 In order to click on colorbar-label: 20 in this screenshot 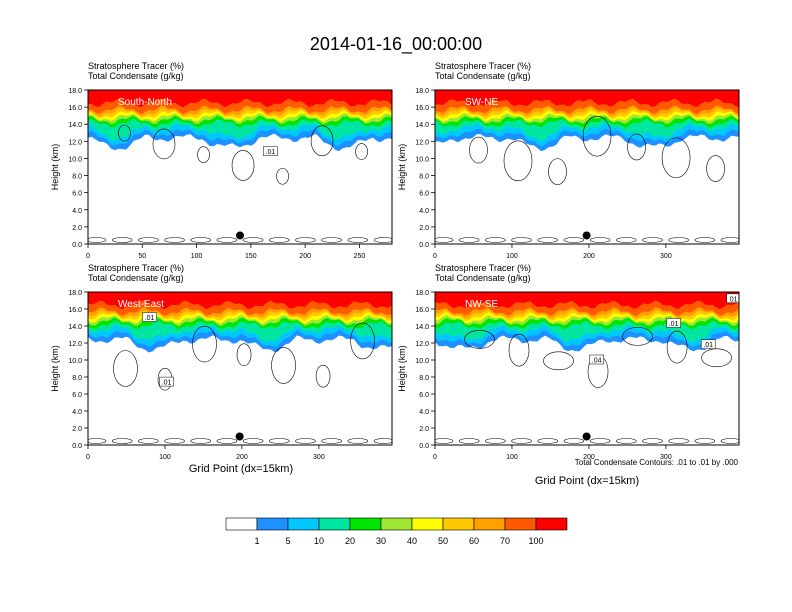, I will do `click(350, 541)`.